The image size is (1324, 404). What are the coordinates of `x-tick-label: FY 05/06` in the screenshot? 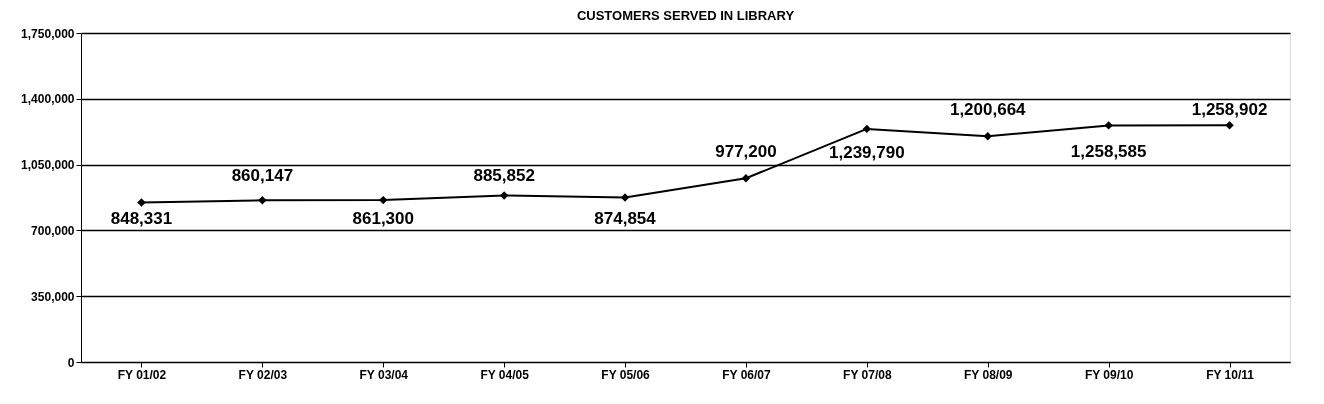 It's located at (626, 374).